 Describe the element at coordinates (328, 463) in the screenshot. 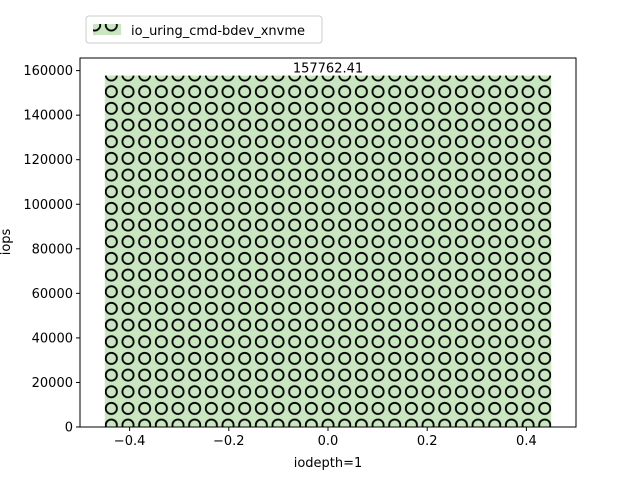

I see `x-axis-label: iodepth=1` at that location.